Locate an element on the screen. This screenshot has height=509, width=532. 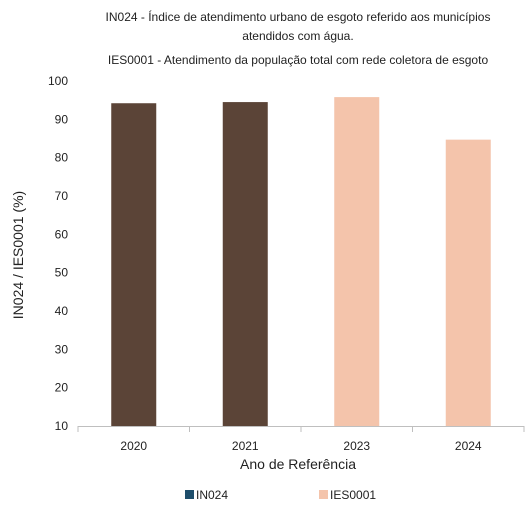
y-tick-label: 80 is located at coordinates (62, 158).